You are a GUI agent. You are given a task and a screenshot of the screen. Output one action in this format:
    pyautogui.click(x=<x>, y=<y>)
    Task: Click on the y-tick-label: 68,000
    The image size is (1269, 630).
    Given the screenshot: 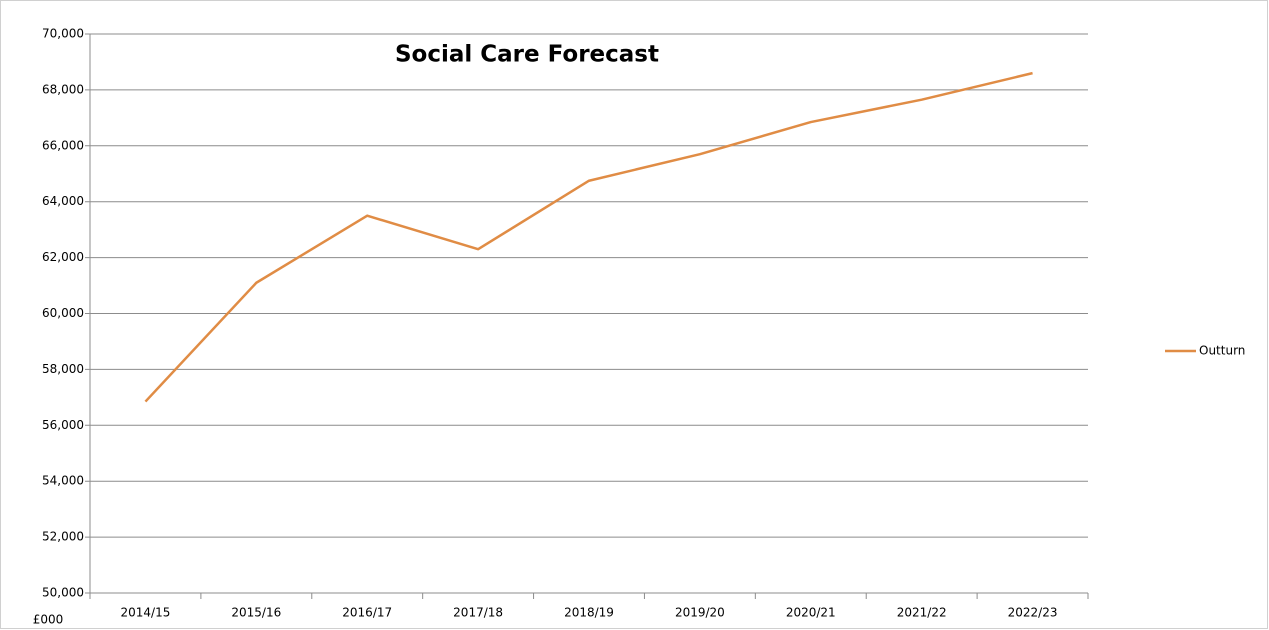 What is the action you would take?
    pyautogui.click(x=63, y=89)
    